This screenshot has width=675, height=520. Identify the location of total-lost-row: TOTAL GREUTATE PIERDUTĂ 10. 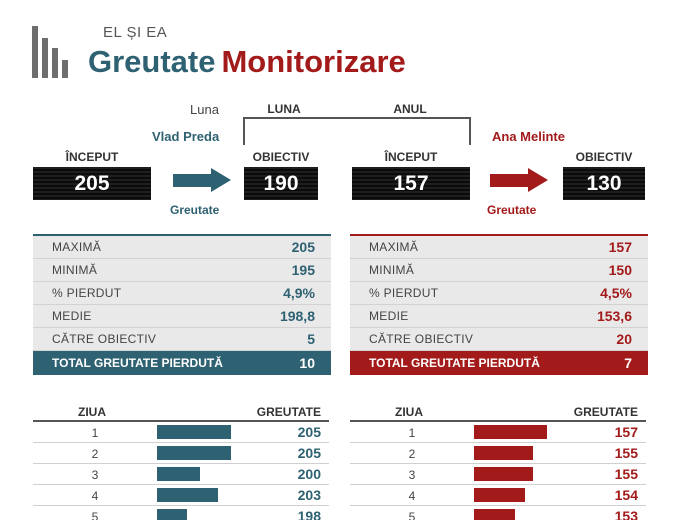
(182, 363).